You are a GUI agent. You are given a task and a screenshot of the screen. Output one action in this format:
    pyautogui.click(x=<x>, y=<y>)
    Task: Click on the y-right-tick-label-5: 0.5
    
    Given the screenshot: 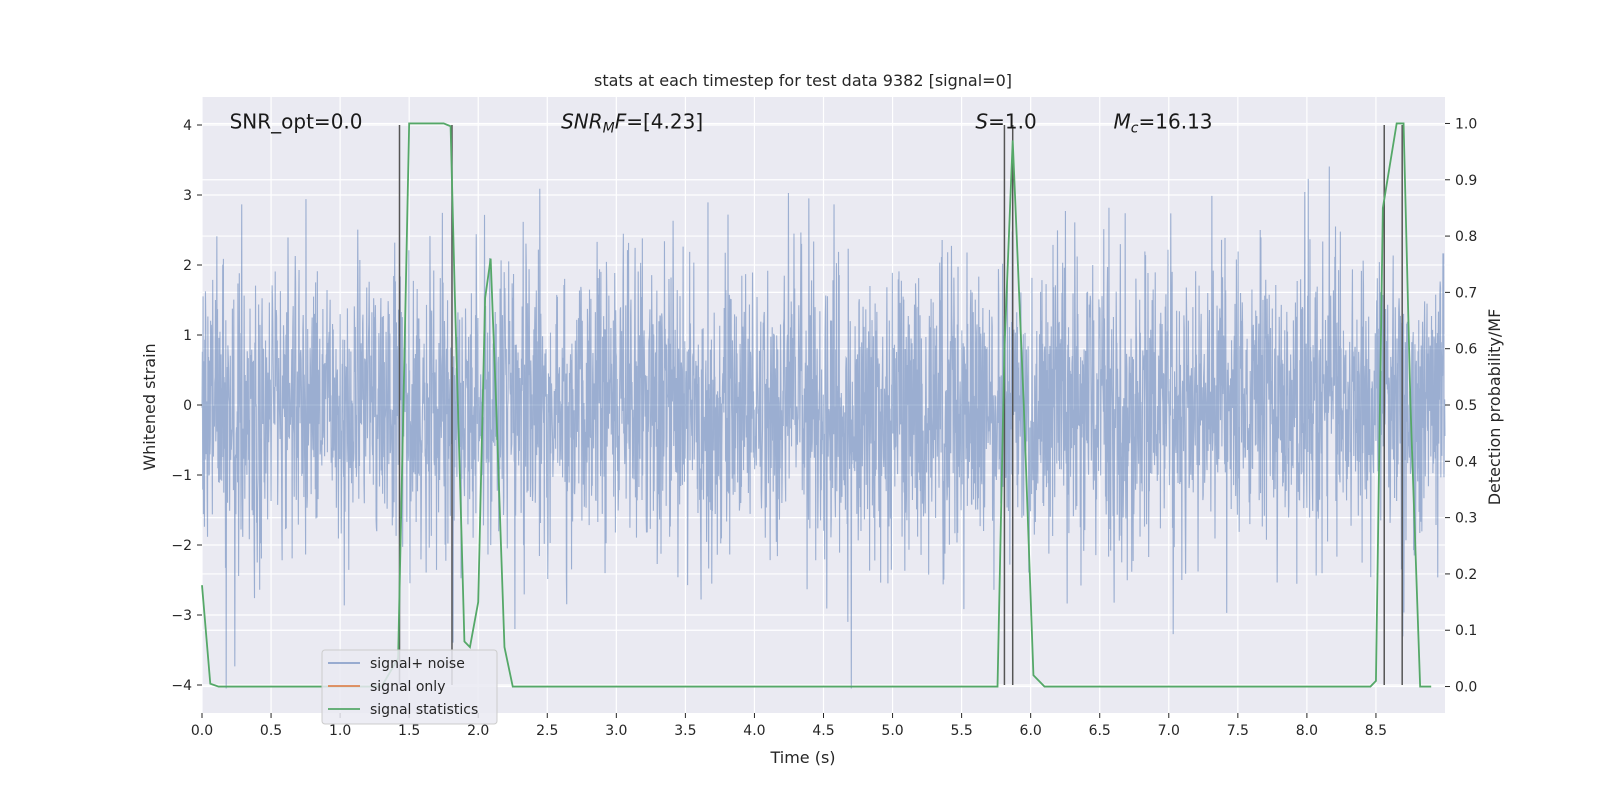 What is the action you would take?
    pyautogui.click(x=1466, y=406)
    